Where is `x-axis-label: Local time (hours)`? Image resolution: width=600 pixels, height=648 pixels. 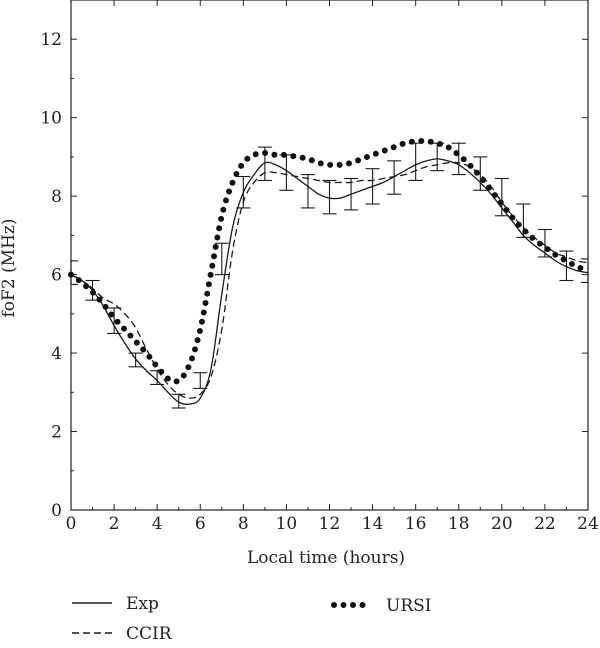 x-axis-label: Local time (hours) is located at coordinates (326, 558).